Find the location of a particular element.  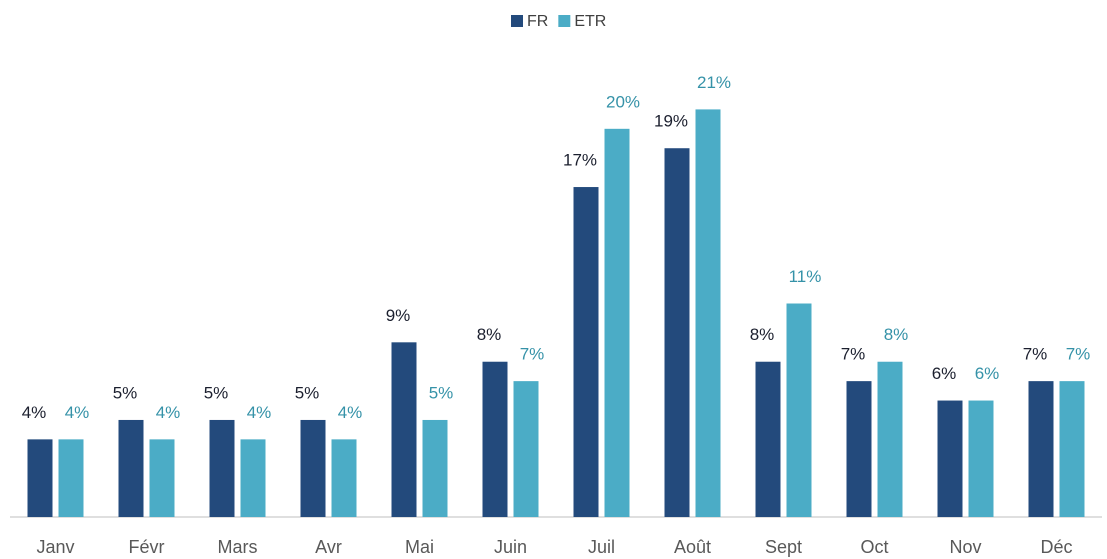

x-tick-label: Mai is located at coordinates (419, 547).